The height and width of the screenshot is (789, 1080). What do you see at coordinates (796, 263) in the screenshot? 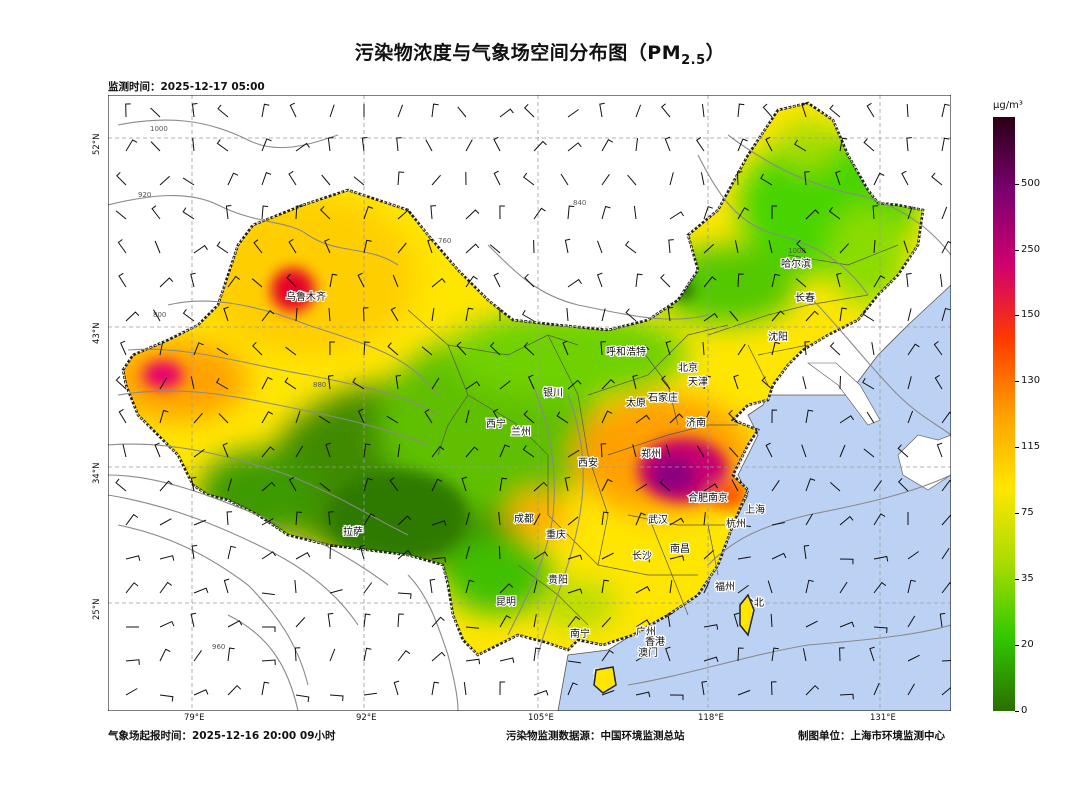
I see `city-harbin: 哈尔滨` at bounding box center [796, 263].